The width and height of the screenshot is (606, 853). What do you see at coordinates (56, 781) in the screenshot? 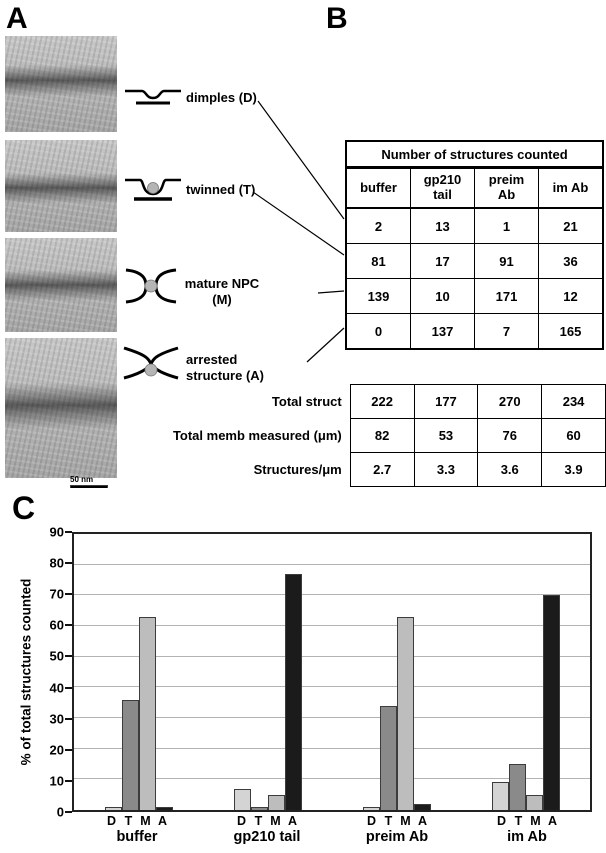
I see `y-tick-label: 10` at bounding box center [56, 781].